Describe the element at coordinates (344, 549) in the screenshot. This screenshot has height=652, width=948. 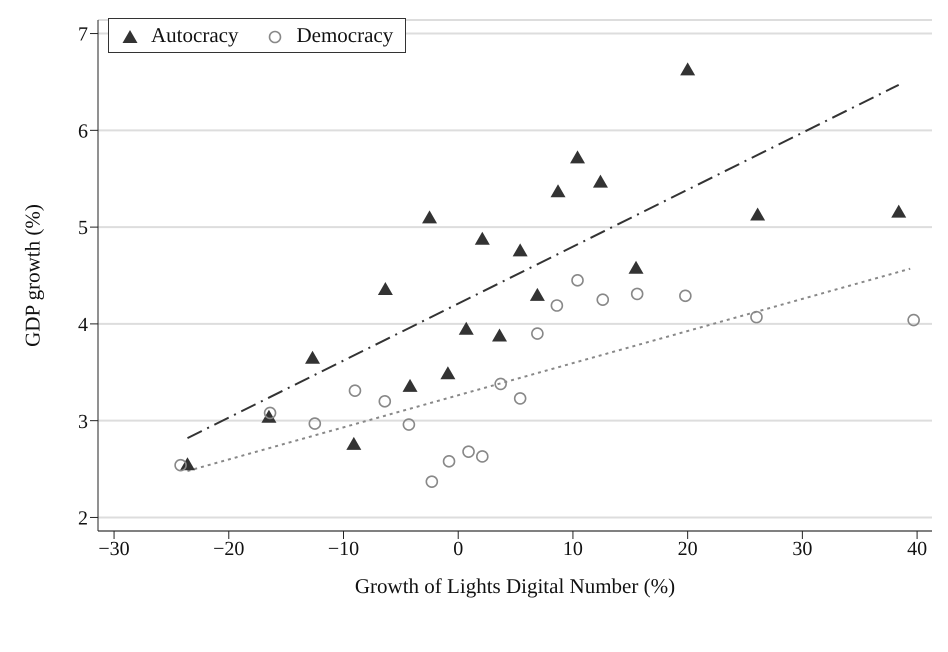
I see `x-tick-label: −10` at that location.